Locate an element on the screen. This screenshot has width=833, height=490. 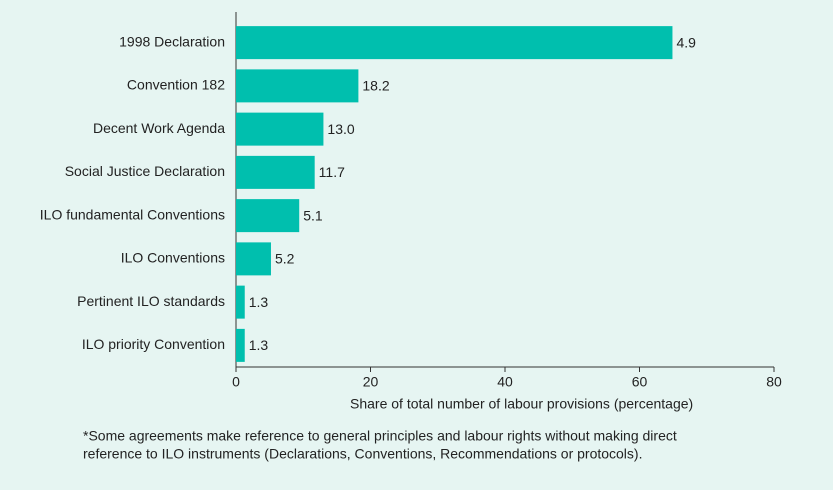
x-tick-label: 80 is located at coordinates (774, 382).